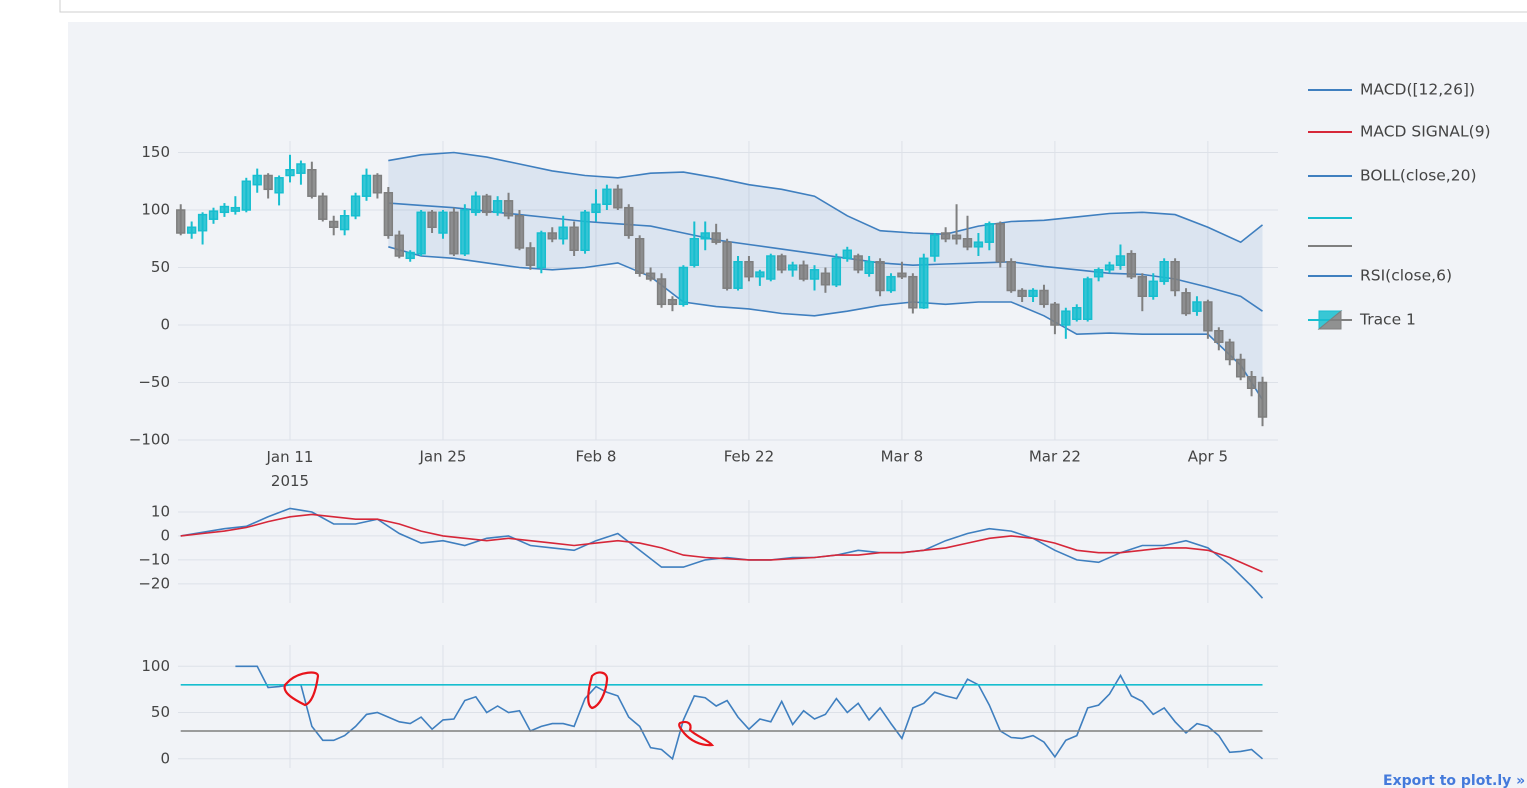 The height and width of the screenshot is (788, 1527). What do you see at coordinates (825, 197) in the screenshot?
I see `band-upper` at bounding box center [825, 197].